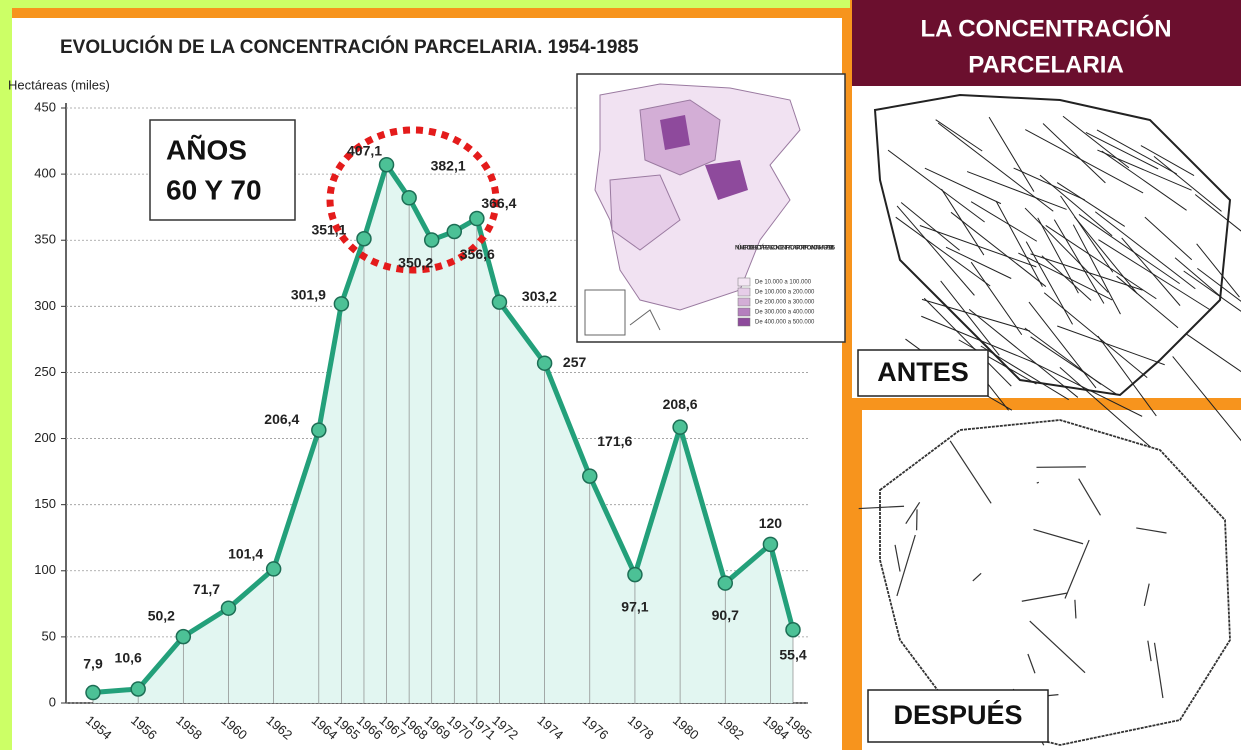 Image resolution: width=1241 pixels, height=750 pixels. Describe the element at coordinates (415, 263) in the screenshot. I see `data-label: 350,2` at that location.